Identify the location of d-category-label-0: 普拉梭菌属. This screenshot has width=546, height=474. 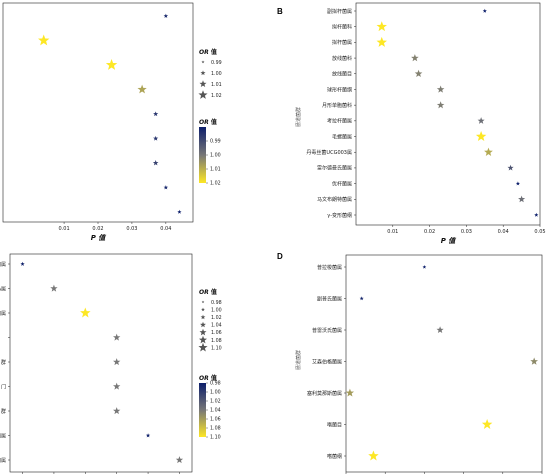
(329, 267).